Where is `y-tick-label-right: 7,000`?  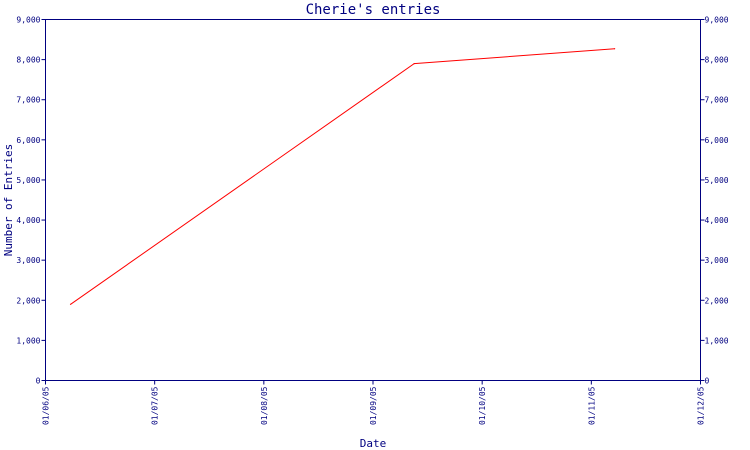 y-tick-label-right: 7,000 is located at coordinates (717, 100).